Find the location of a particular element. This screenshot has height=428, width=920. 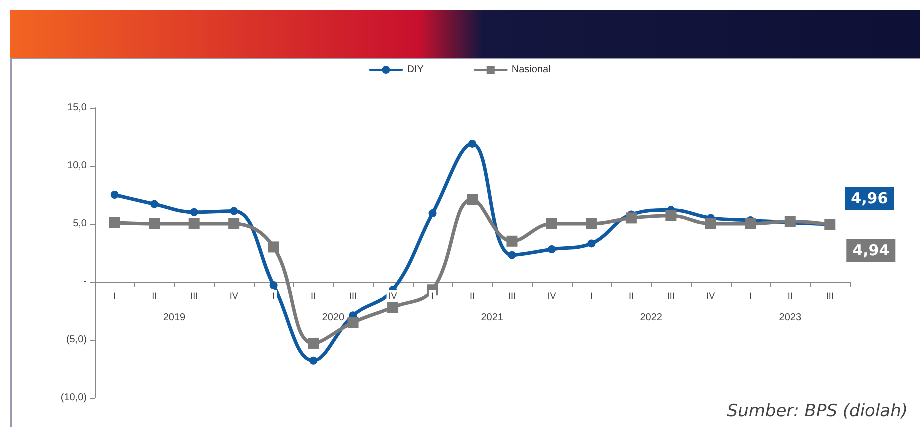

annotation: 2022 is located at coordinates (651, 318).